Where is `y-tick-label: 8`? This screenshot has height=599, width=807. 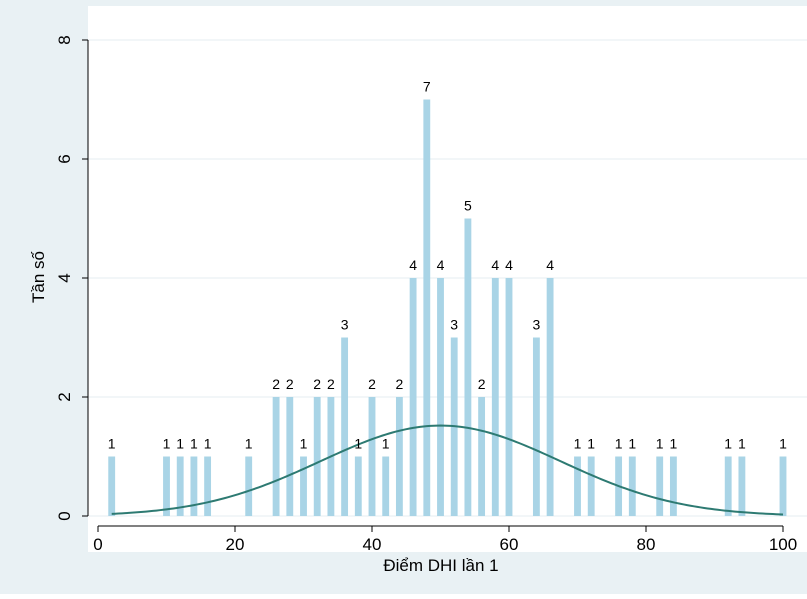 y-tick-label: 8 is located at coordinates (64, 39).